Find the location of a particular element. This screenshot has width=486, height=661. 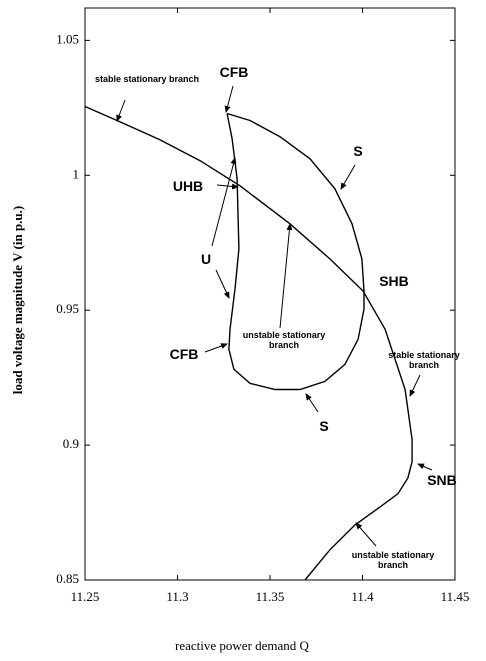

annotation: SNB is located at coordinates (442, 480).